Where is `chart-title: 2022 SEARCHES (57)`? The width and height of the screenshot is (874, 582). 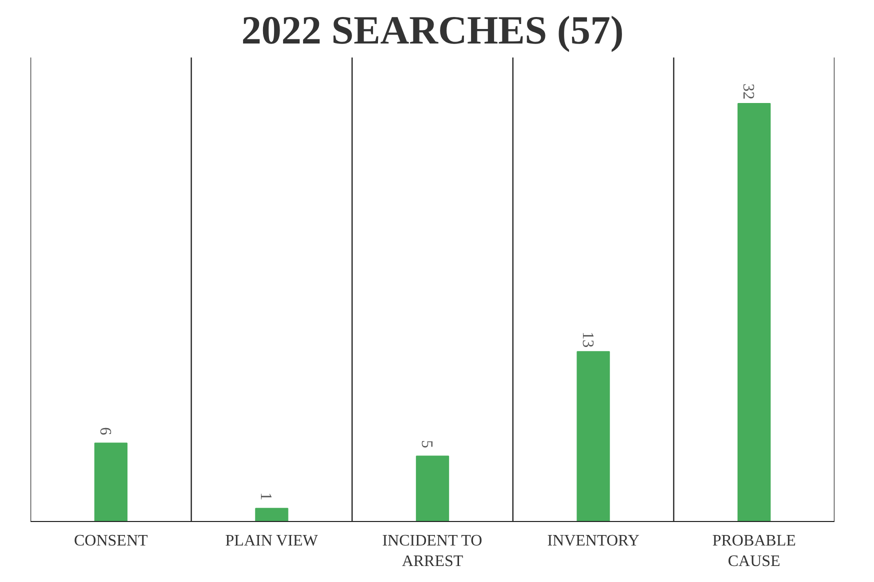
chart-title: 2022 SEARCHES (57) is located at coordinates (432, 30).